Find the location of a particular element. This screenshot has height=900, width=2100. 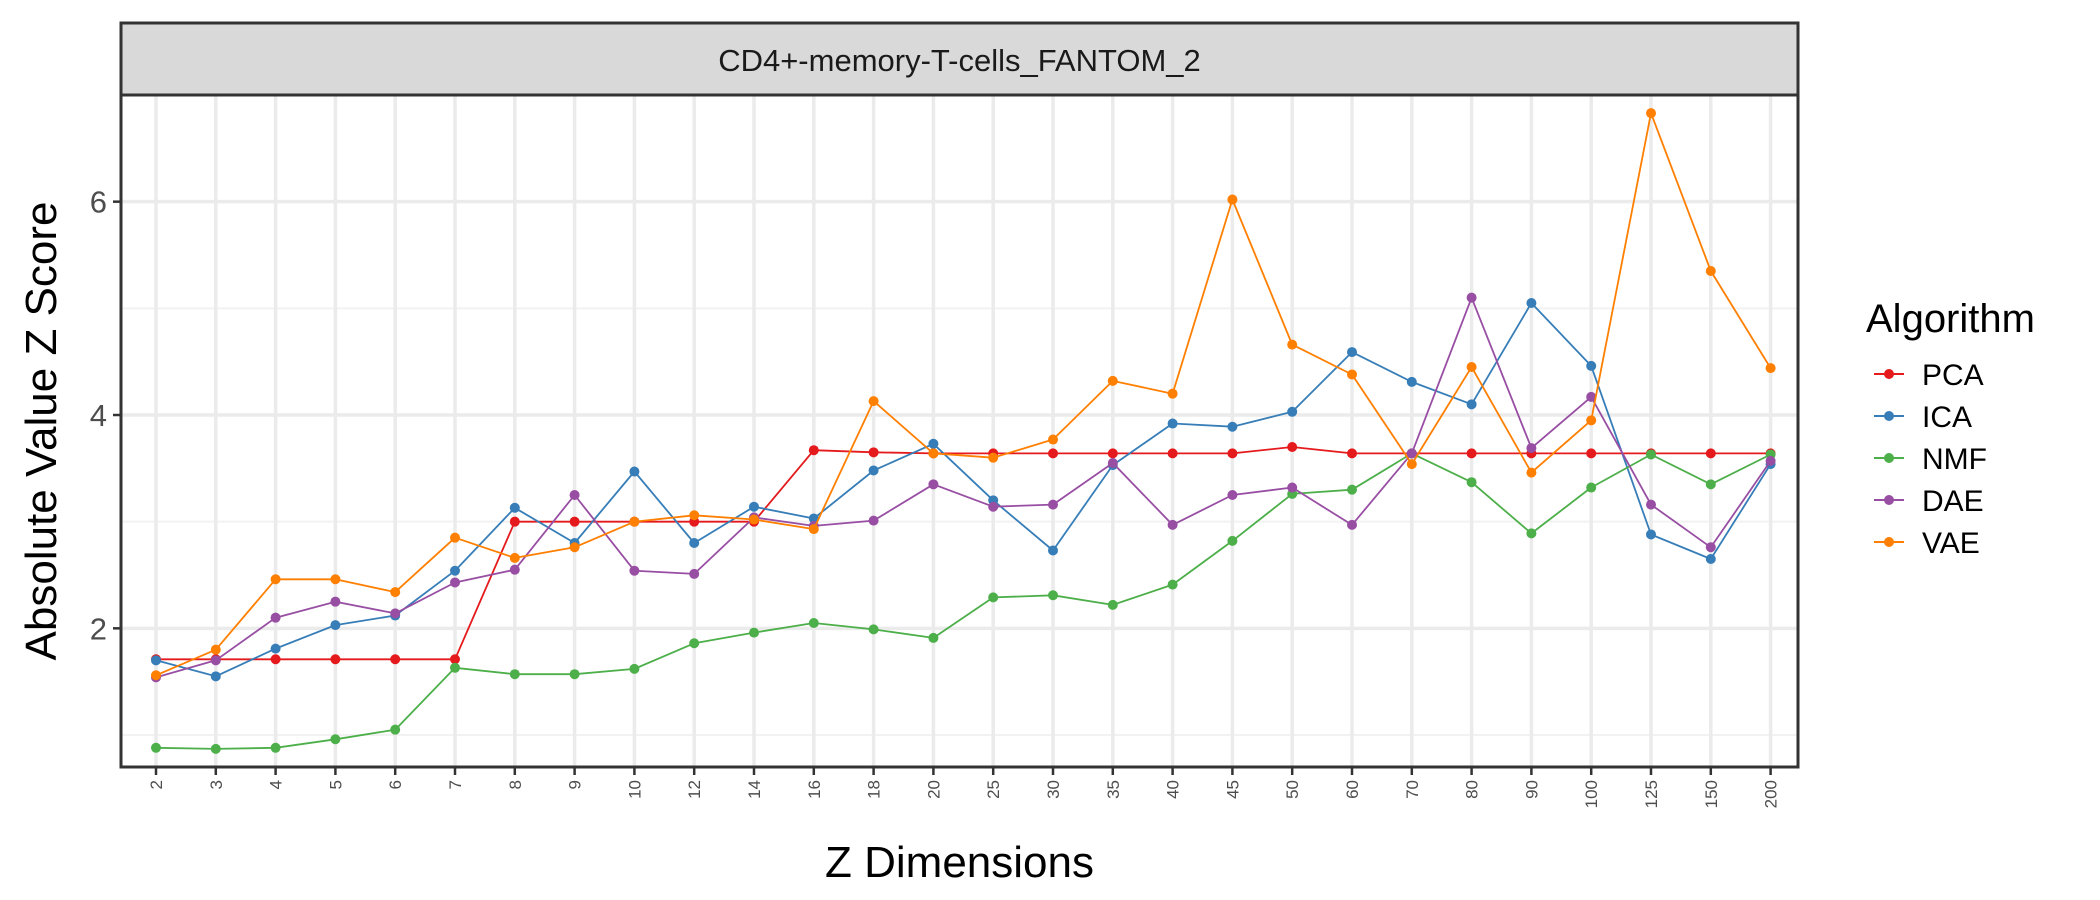

legend-key-point is located at coordinates (1889, 500).